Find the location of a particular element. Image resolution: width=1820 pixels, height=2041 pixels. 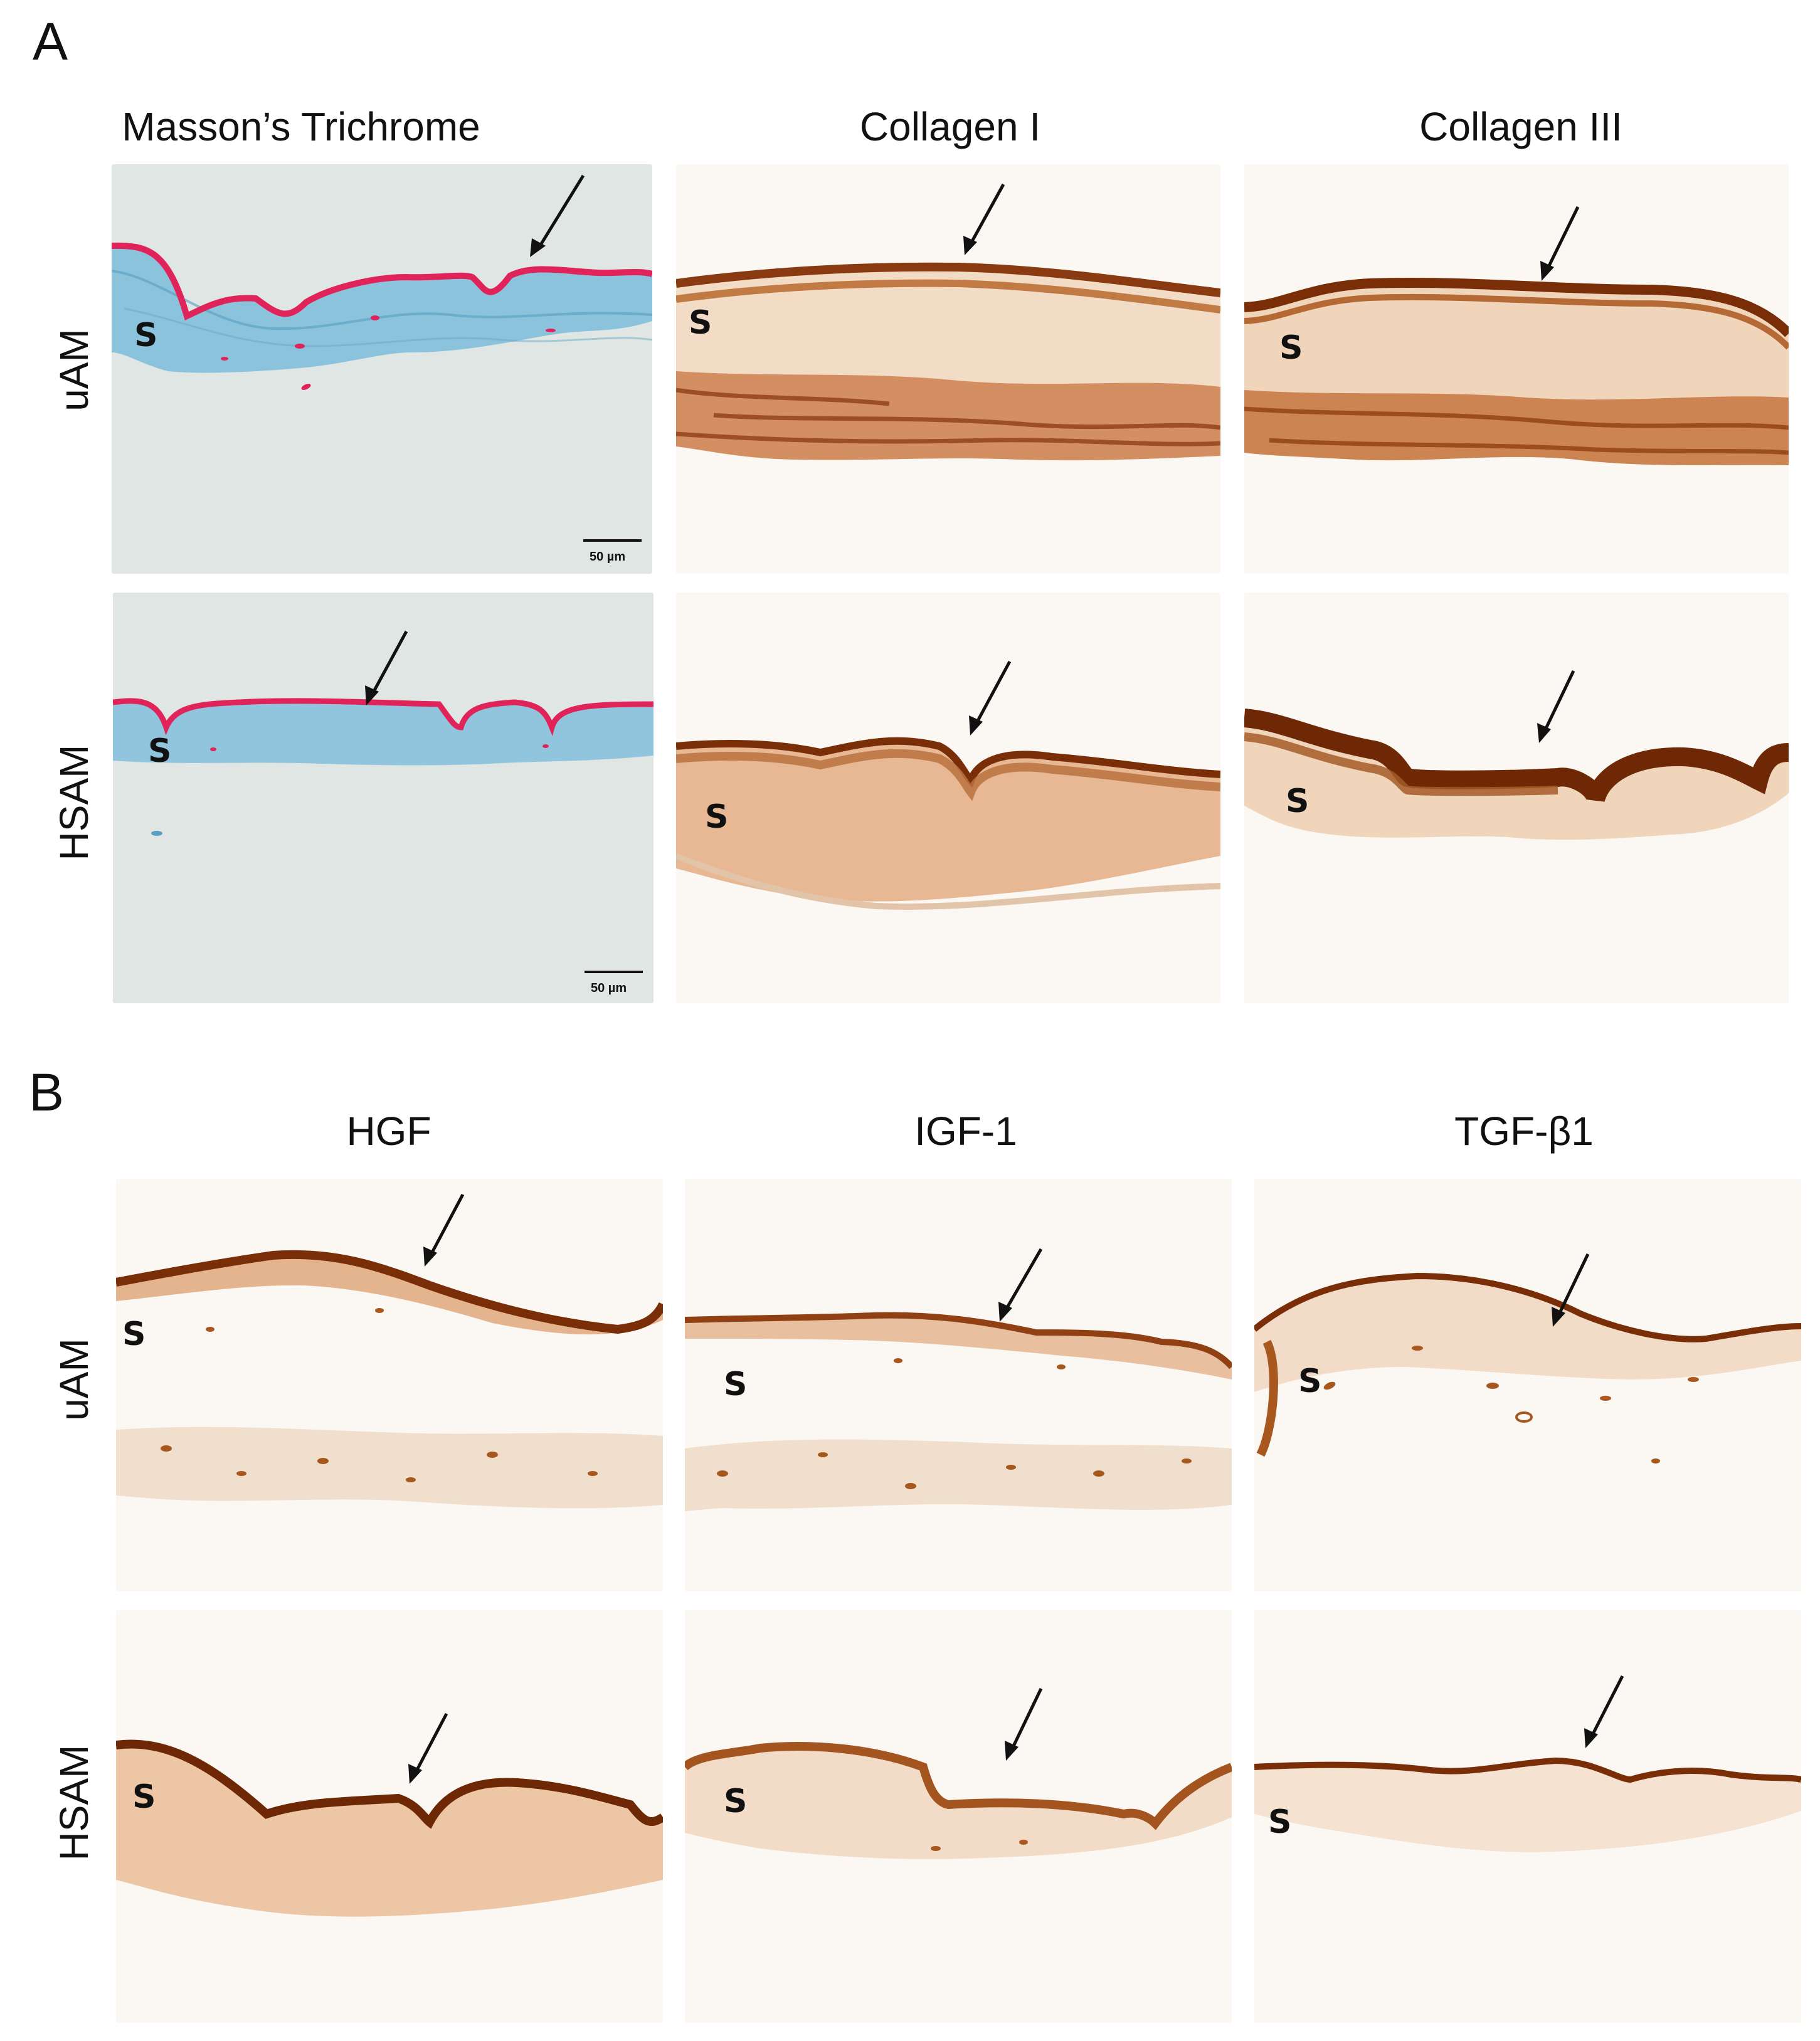

micrograph-uam-hgf: S is located at coordinates (389, 1385).